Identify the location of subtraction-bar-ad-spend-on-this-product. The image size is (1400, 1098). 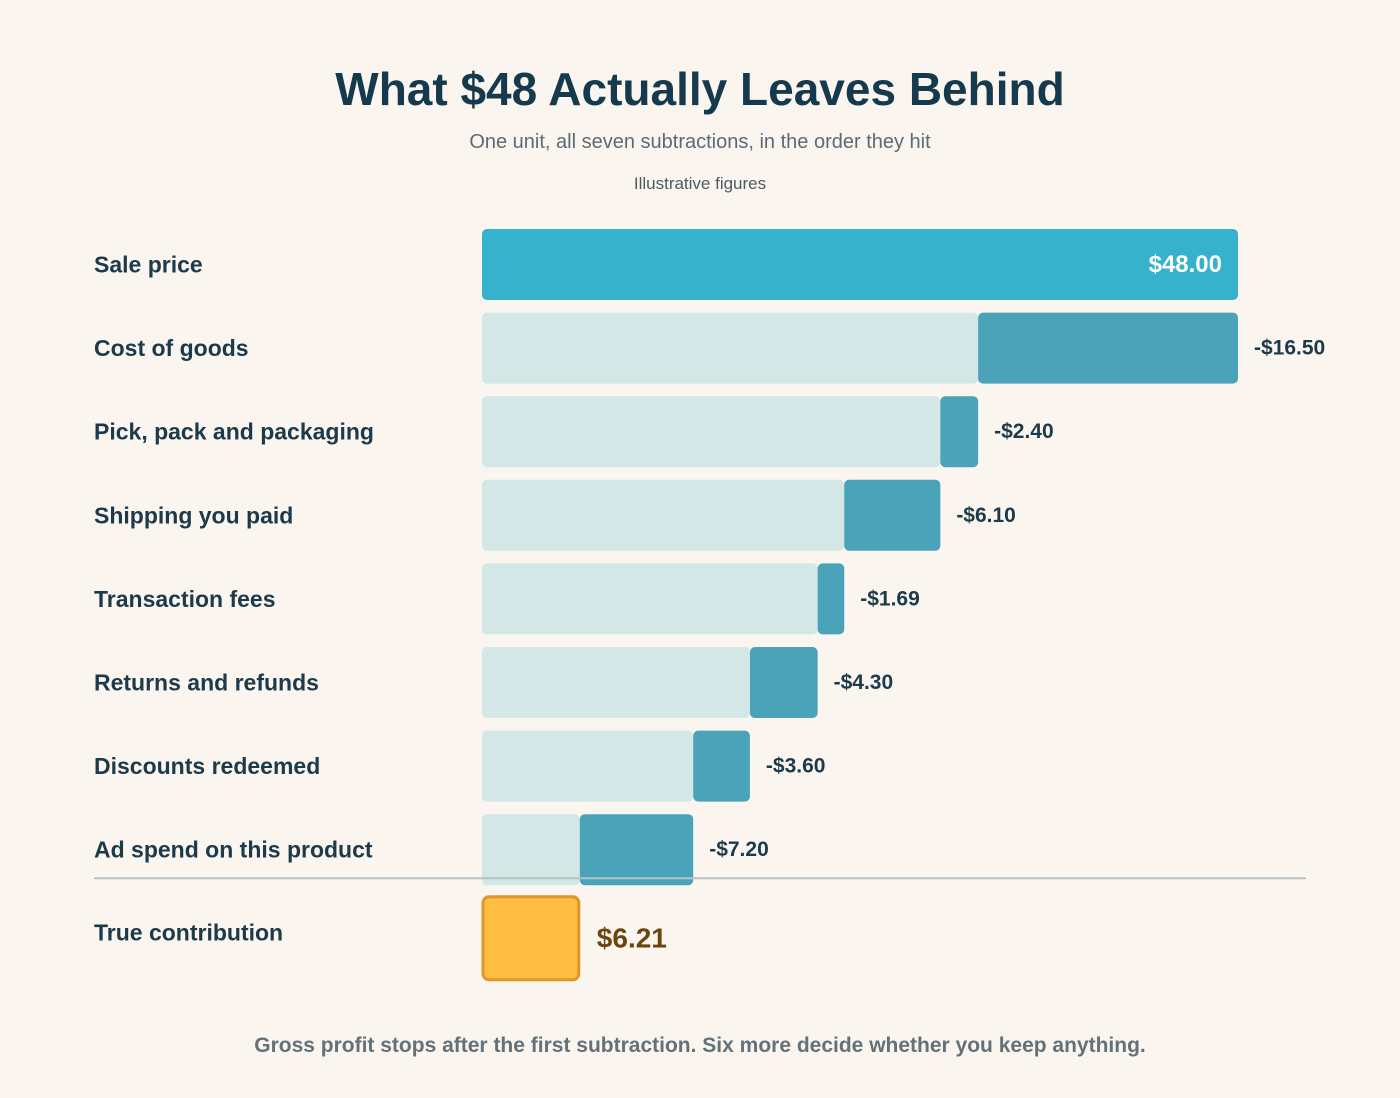
(636, 850).